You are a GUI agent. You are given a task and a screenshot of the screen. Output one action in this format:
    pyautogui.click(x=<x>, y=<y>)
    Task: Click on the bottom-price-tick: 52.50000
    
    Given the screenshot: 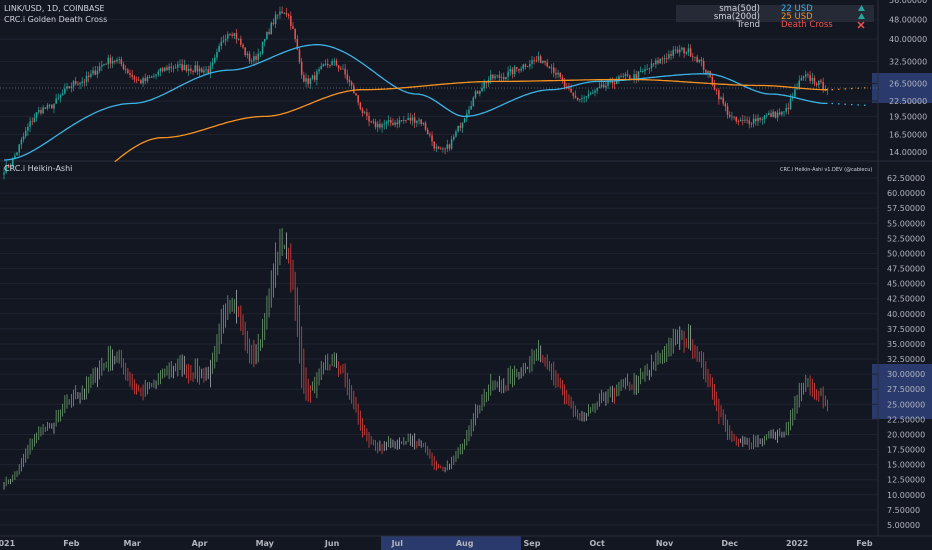 What is the action you would take?
    pyautogui.click(x=906, y=238)
    